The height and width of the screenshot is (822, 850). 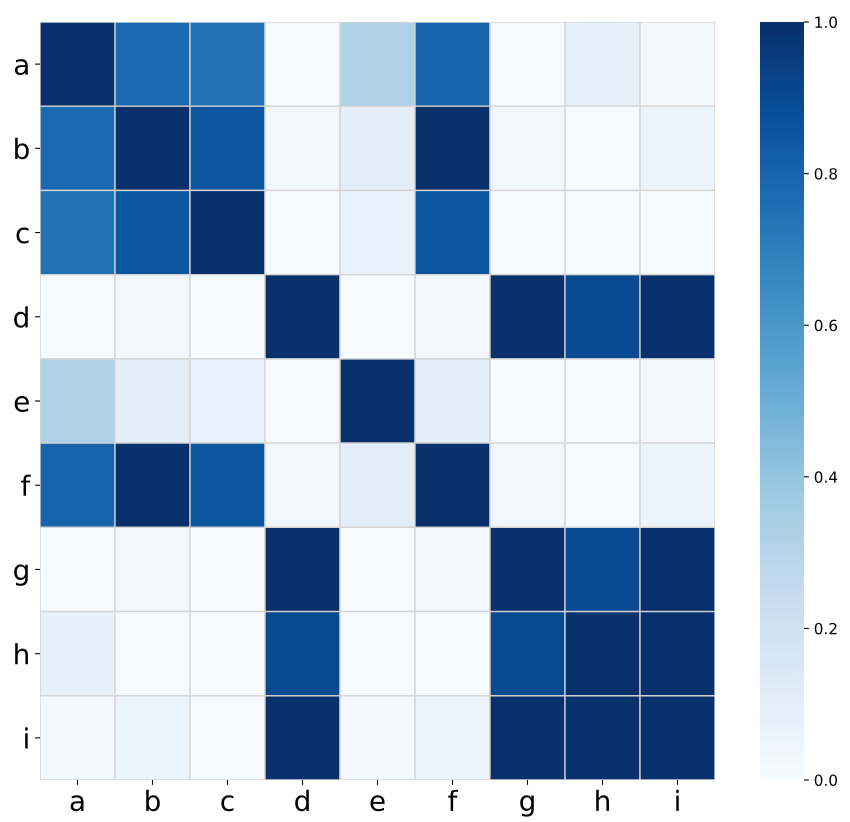 What do you see at coordinates (602, 800) in the screenshot?
I see `x-tick-label: h` at bounding box center [602, 800].